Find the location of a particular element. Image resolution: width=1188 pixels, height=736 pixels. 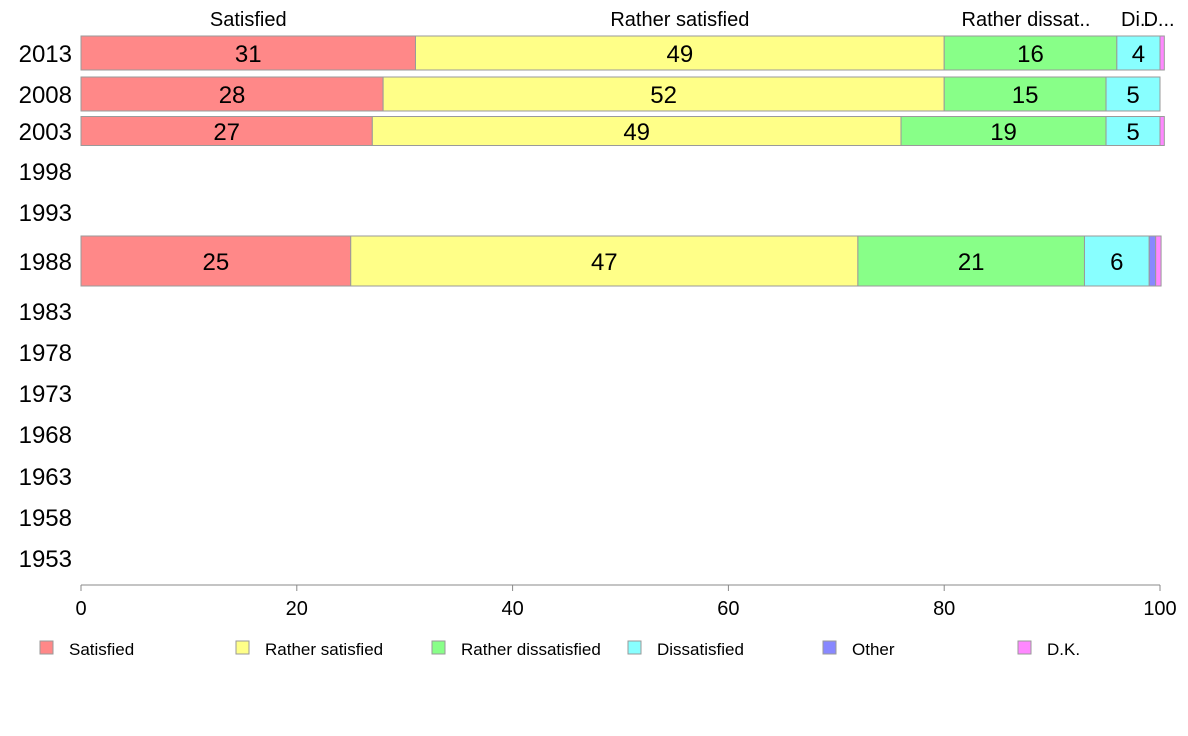

data-label: 31 is located at coordinates (248, 54).